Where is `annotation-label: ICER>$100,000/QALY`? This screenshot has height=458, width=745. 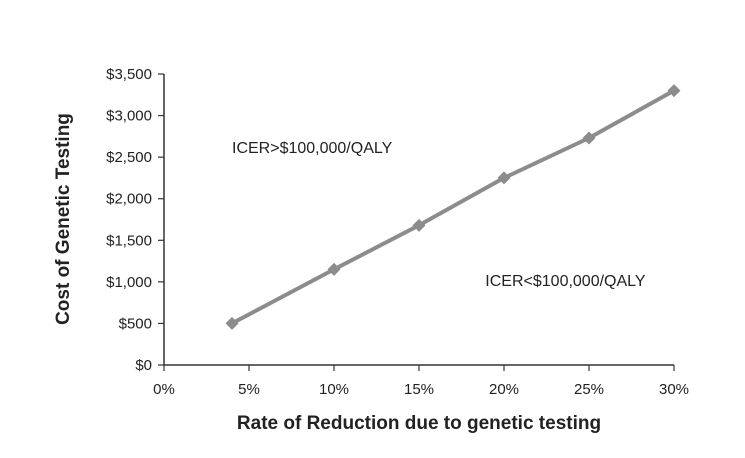 annotation-label: ICER>$100,000/QALY is located at coordinates (312, 148).